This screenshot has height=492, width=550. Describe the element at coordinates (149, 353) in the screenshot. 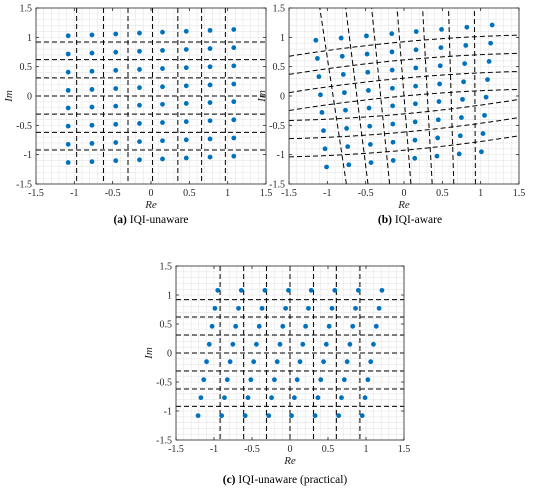

I see `y-axis-title: Im` at that location.